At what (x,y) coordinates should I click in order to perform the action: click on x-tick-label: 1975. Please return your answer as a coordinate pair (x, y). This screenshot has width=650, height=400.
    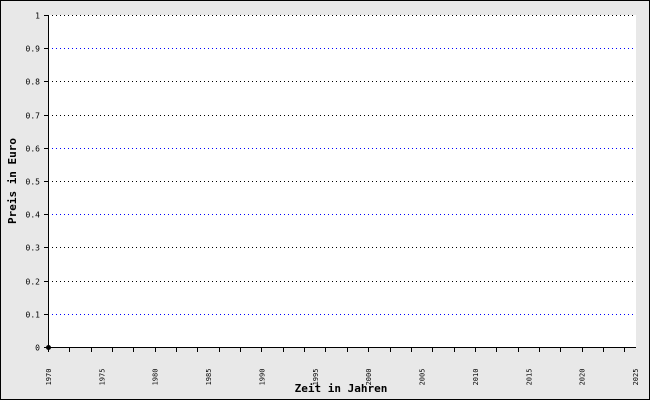
    Looking at the image, I should click on (102, 377).